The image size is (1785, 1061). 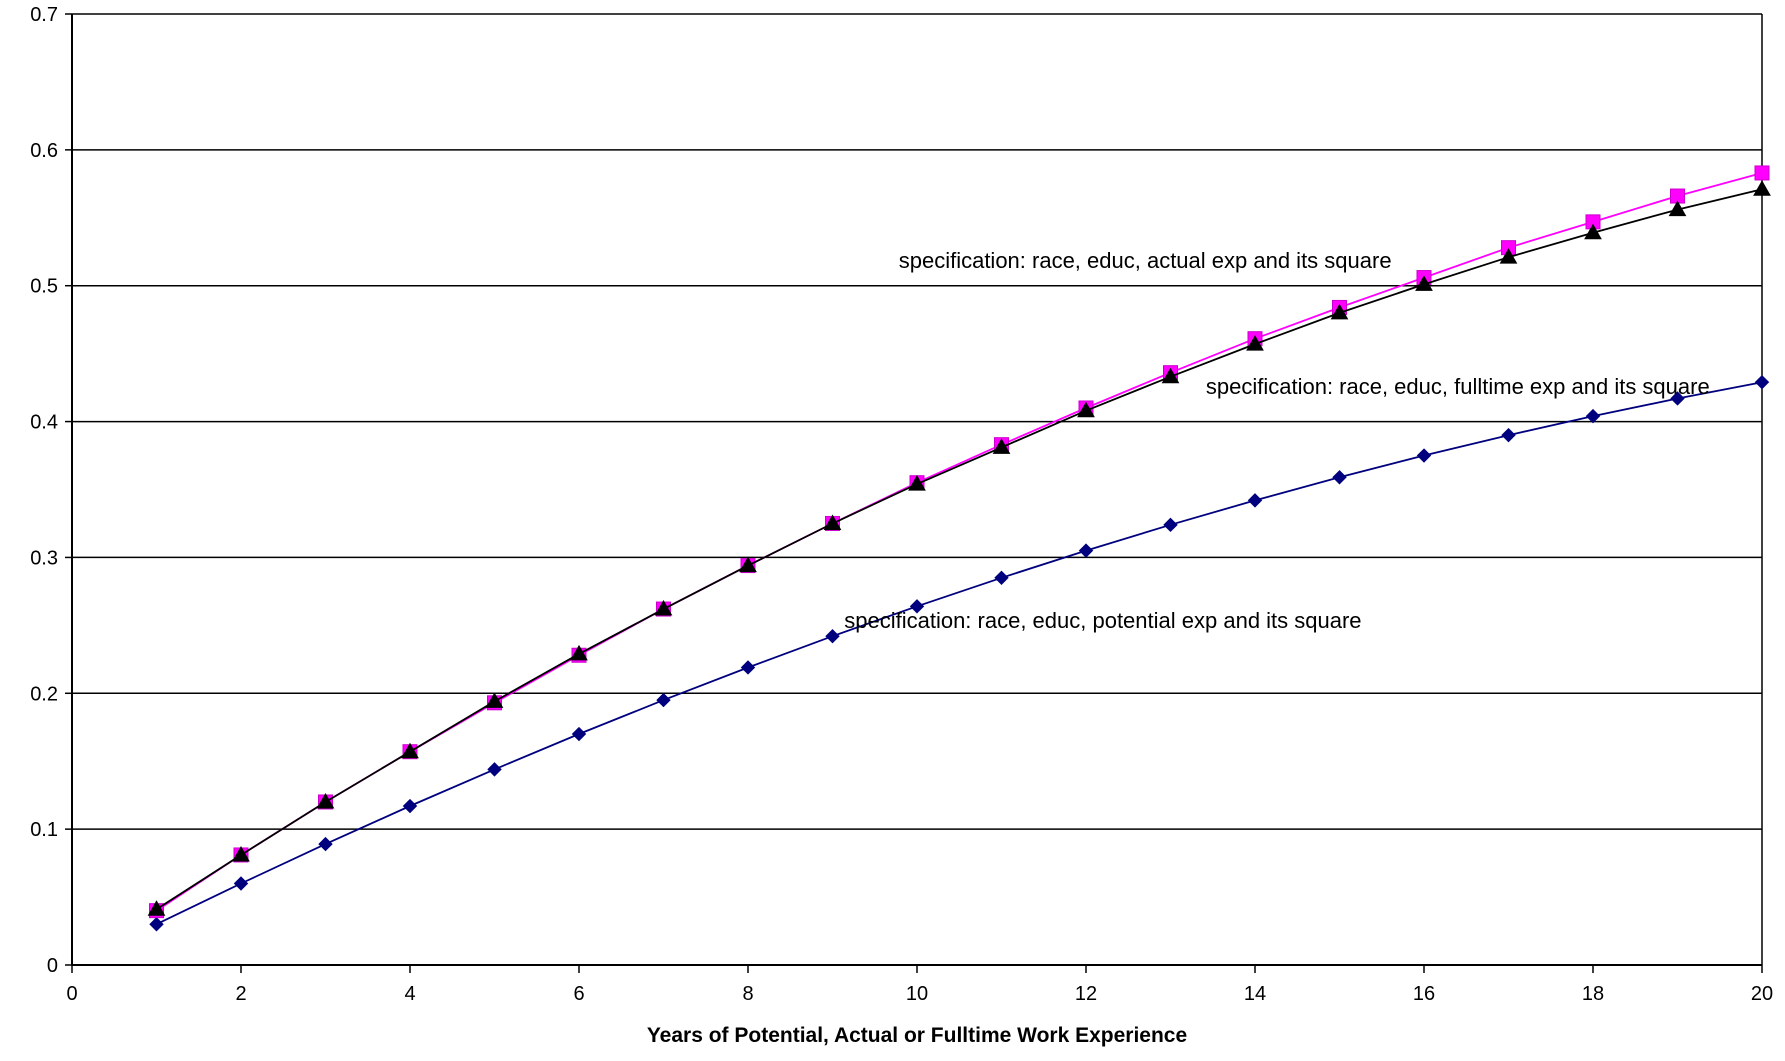 I want to click on x-tick-label-5: 10, so click(x=917, y=994).